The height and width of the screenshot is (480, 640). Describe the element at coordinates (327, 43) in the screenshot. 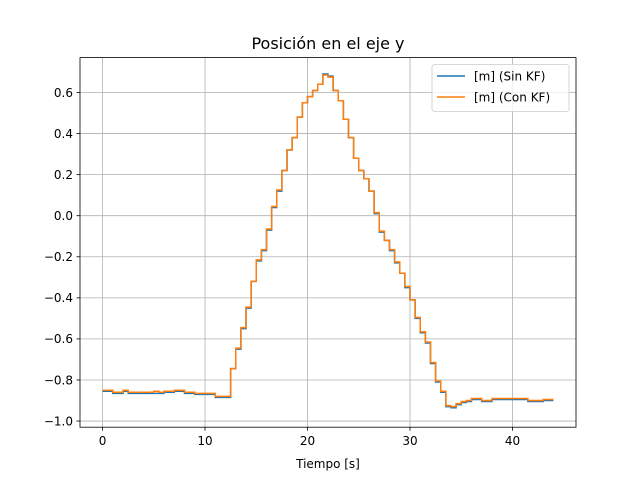

I see `chart-title: Posición en el eje y` at that location.